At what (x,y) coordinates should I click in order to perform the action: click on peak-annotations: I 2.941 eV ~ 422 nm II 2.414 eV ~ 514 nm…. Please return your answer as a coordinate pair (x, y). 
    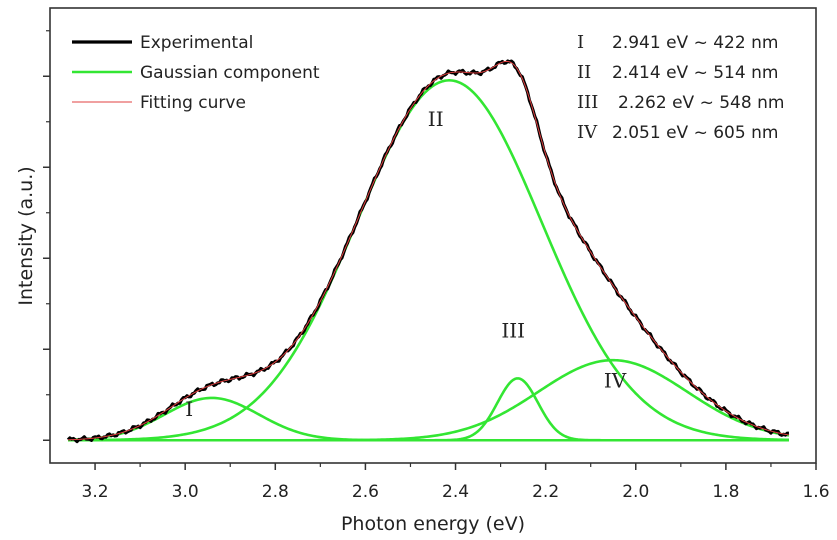
    Looking at the image, I should click on (680, 87).